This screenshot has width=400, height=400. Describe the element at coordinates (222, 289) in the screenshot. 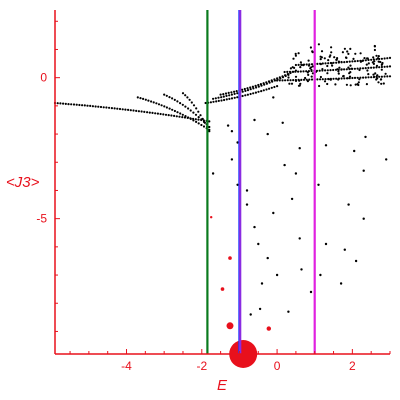

I see `highlight-point` at that location.